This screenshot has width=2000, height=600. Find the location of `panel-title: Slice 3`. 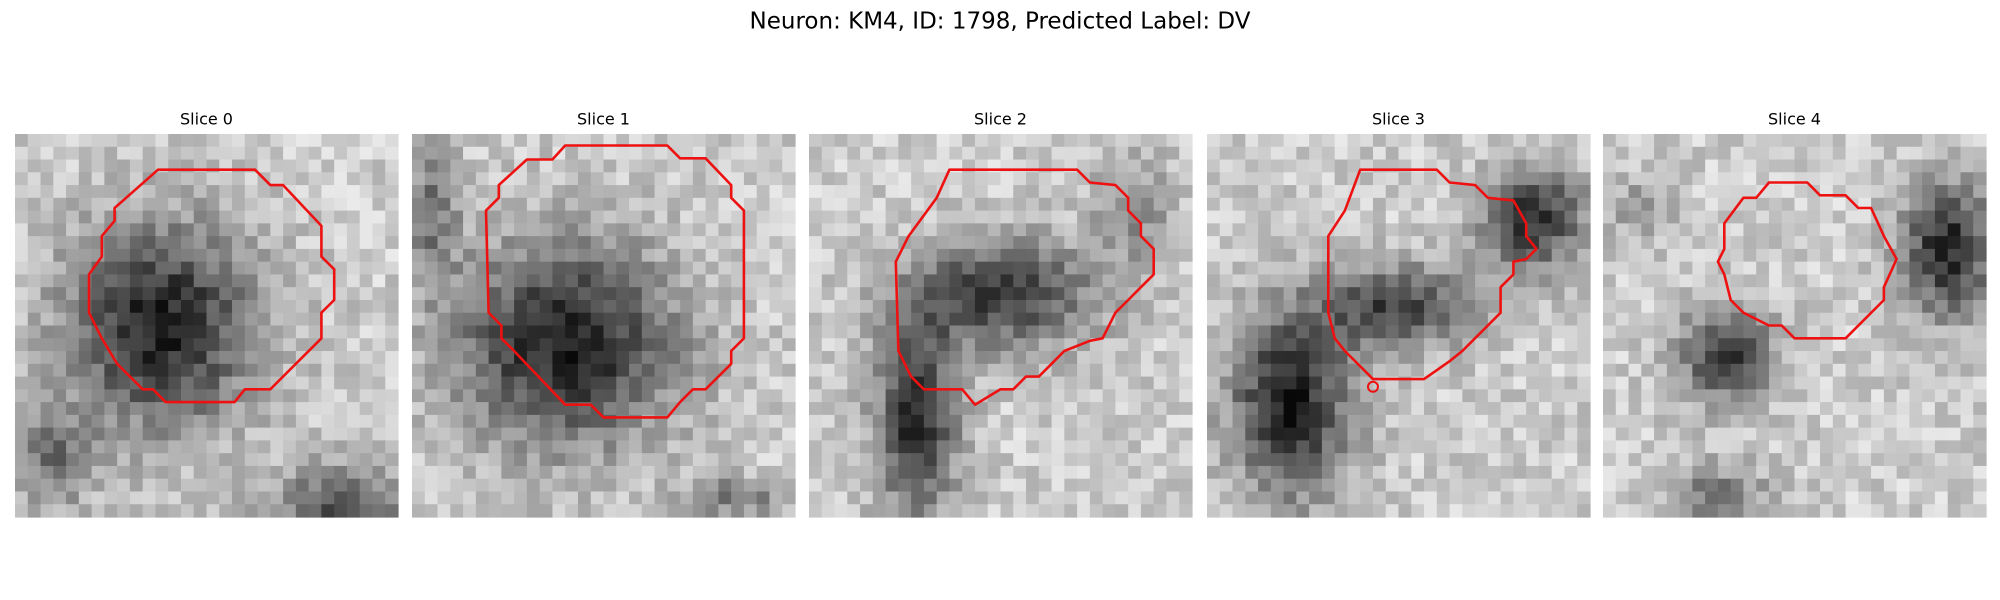

panel-title: Slice 3 is located at coordinates (1398, 119).